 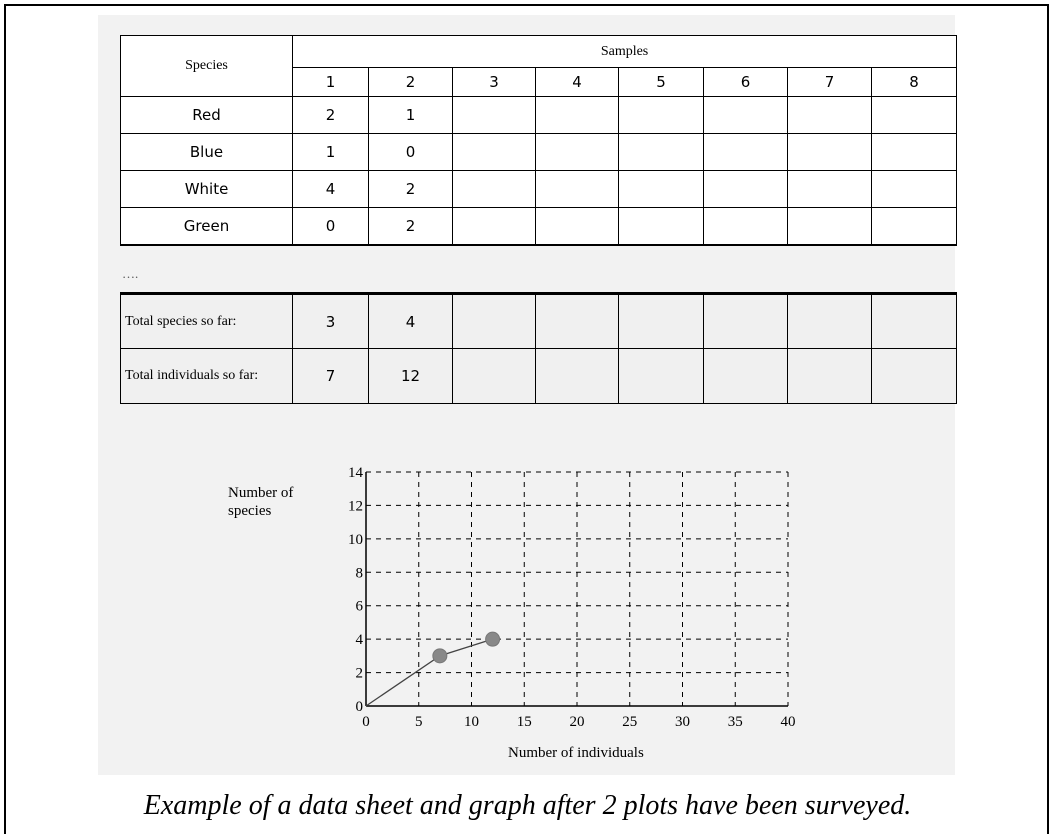 I want to click on totals-row: Total individuals so far: 7 12, so click(x=538, y=376).